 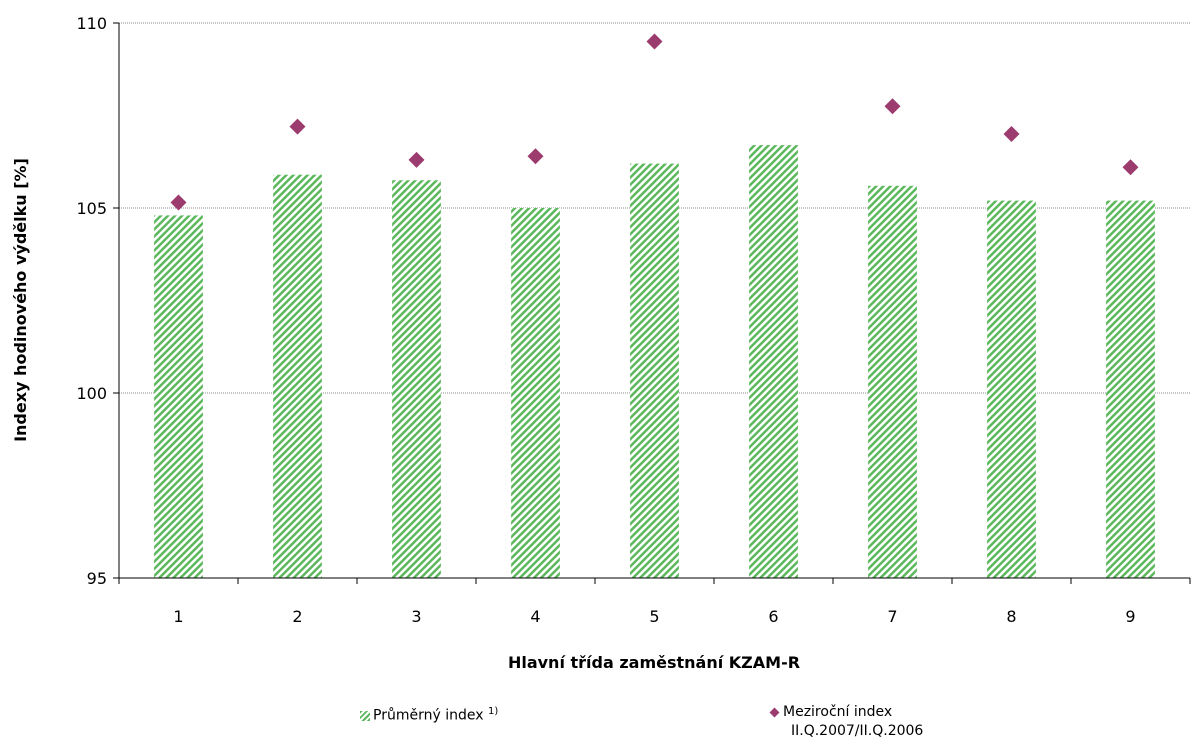 I want to click on x-tick-label: 9, so click(x=1130, y=616).